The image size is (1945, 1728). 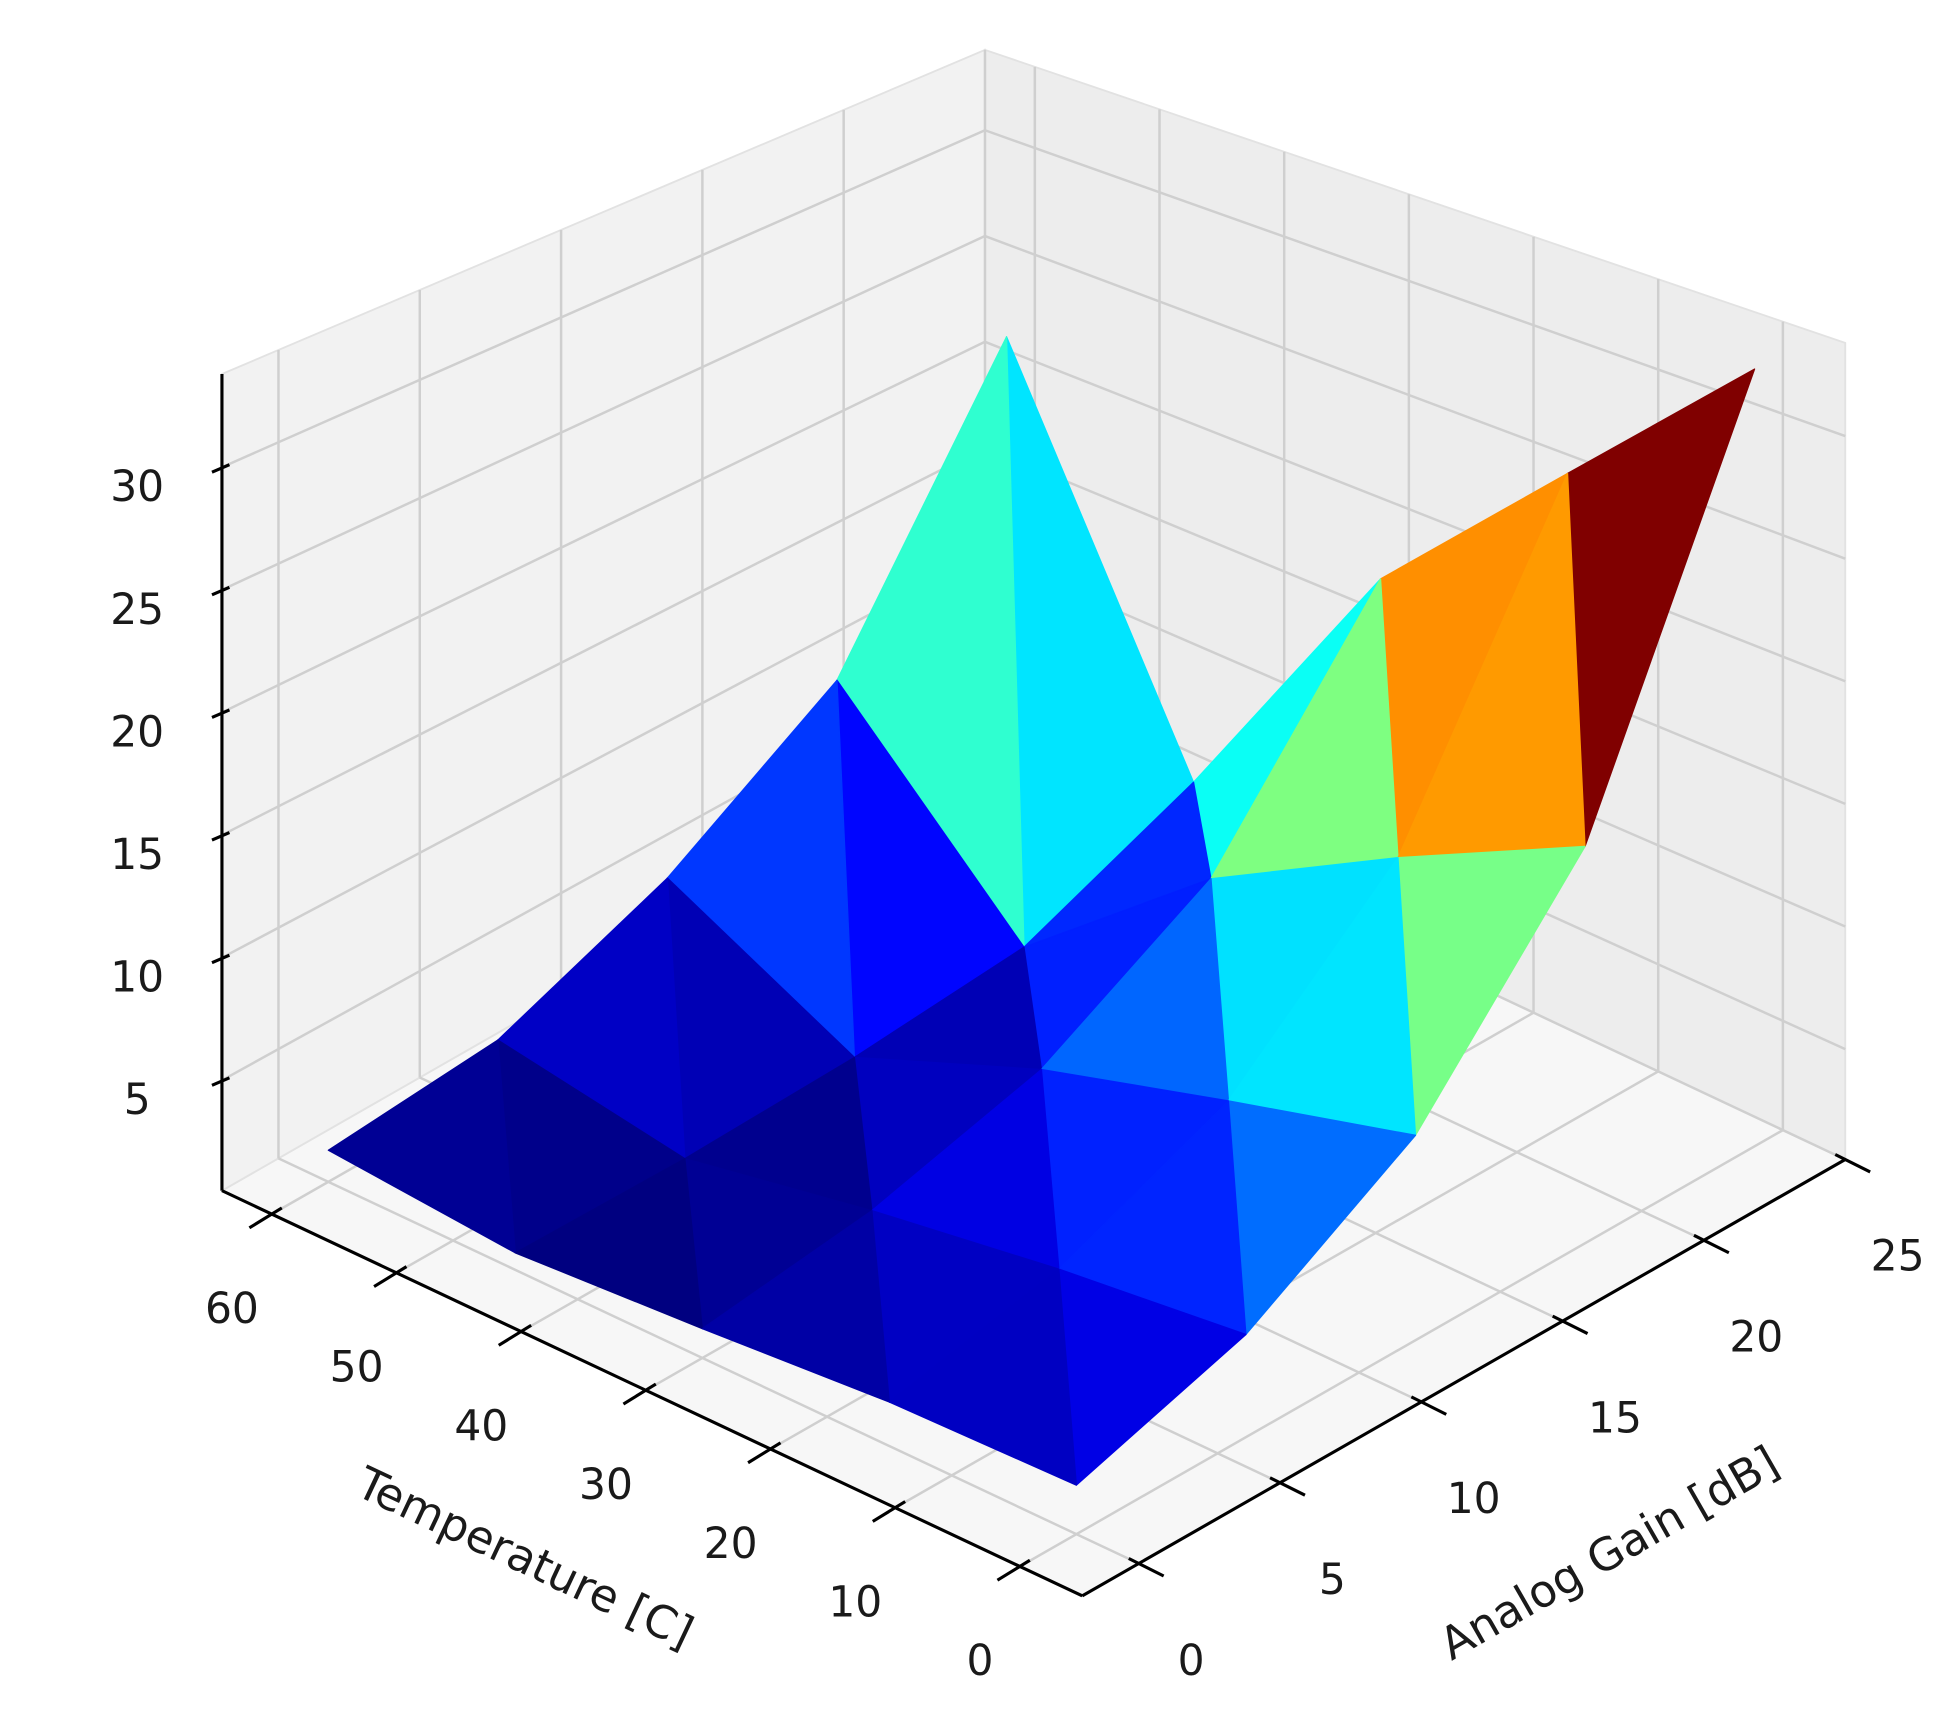 I want to click on y-tick-label: 20, so click(x=1756, y=1337).